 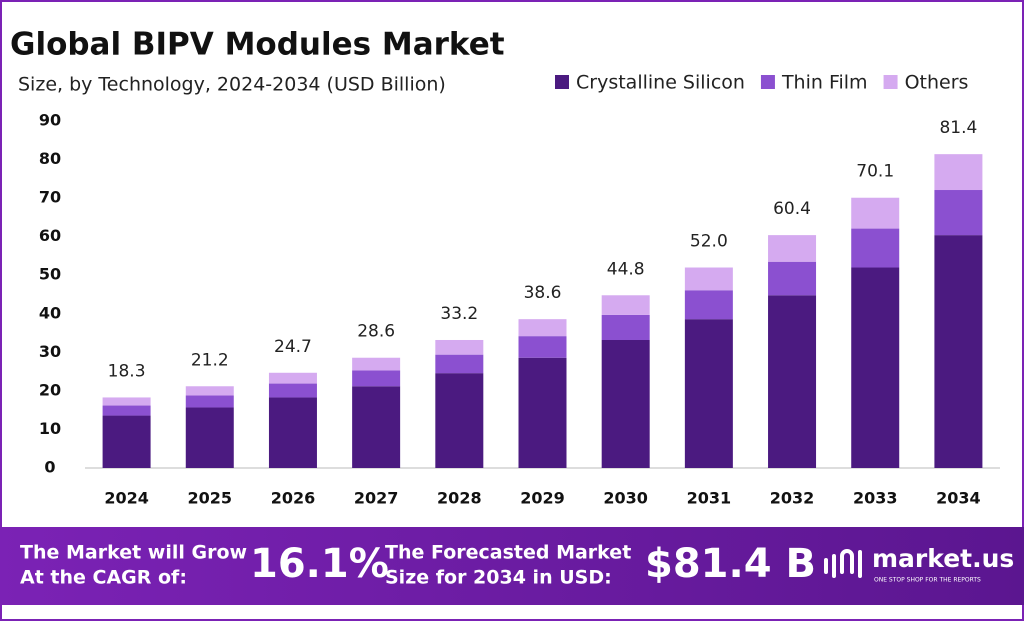 I want to click on brand: market.us, so click(x=943, y=558).